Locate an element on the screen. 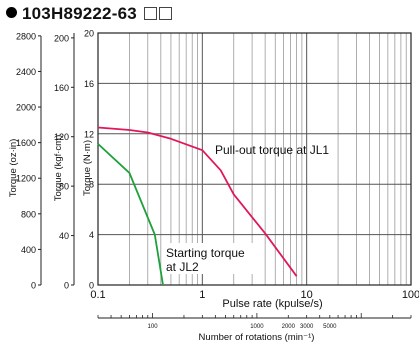 This screenshot has width=419, height=347. chart-title: 103H89222-63 is located at coordinates (89, 14).